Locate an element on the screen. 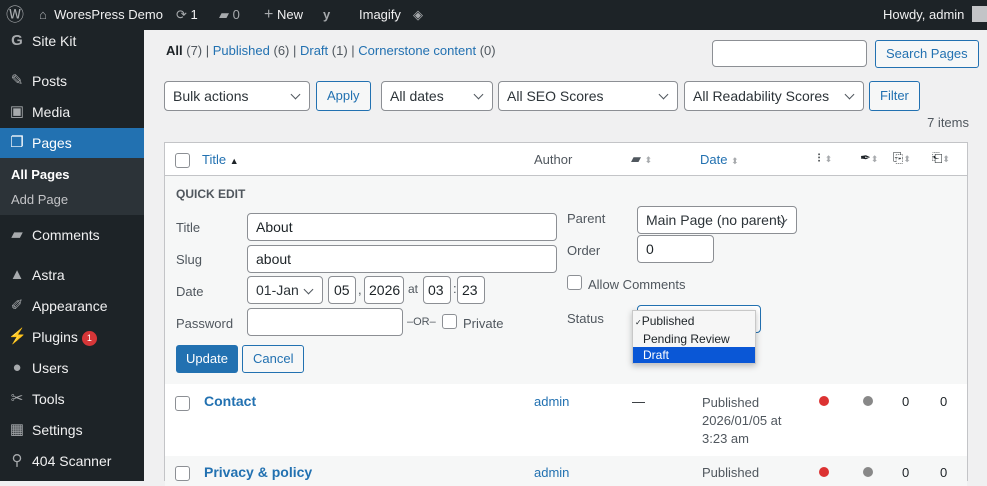 The width and height of the screenshot is (987, 486). title-header: Title is located at coordinates (214, 159).